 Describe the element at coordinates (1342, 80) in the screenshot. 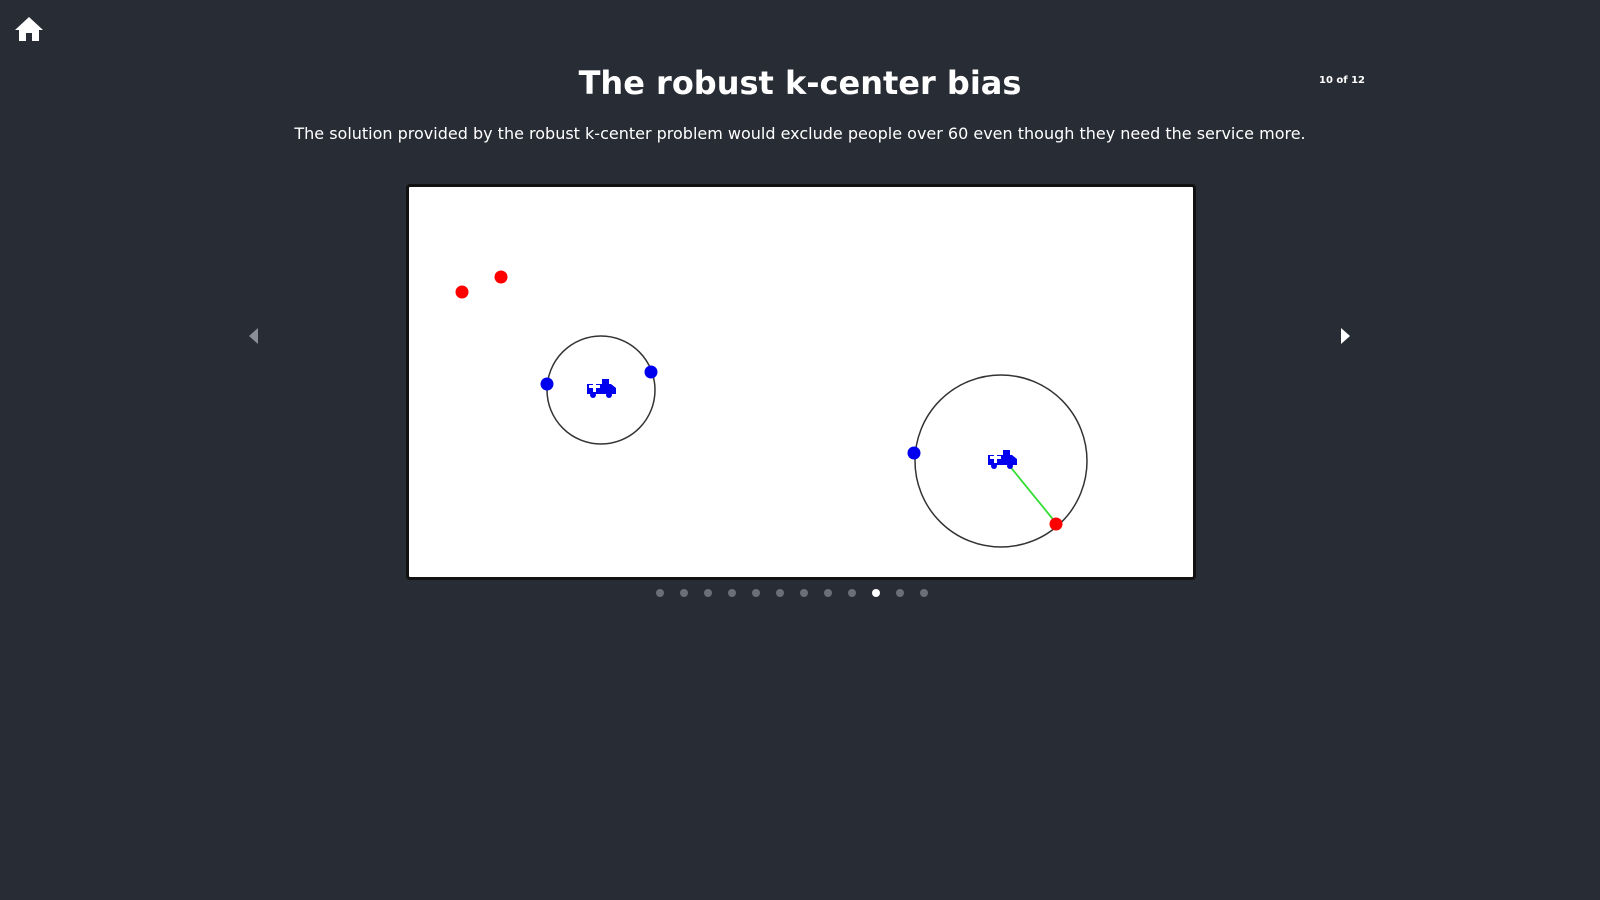

I see `slide-counter: 10 of 12` at that location.